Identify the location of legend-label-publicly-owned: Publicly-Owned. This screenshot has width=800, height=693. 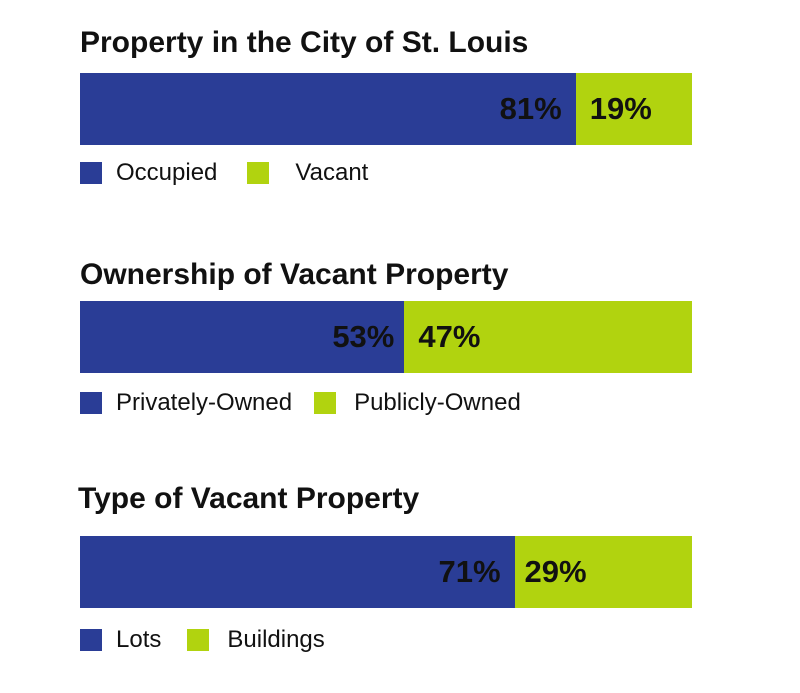
(437, 402).